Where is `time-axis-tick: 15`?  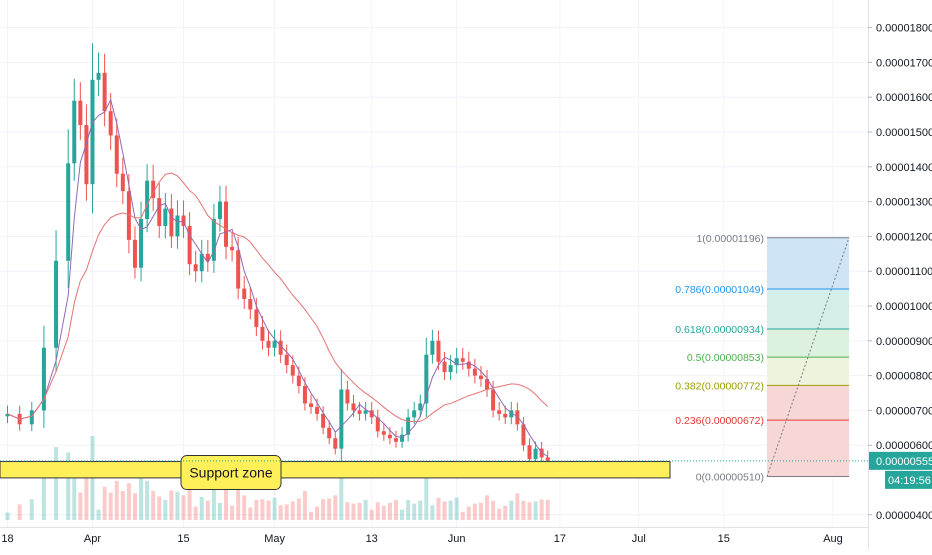
time-axis-tick: 15 is located at coordinates (183, 539).